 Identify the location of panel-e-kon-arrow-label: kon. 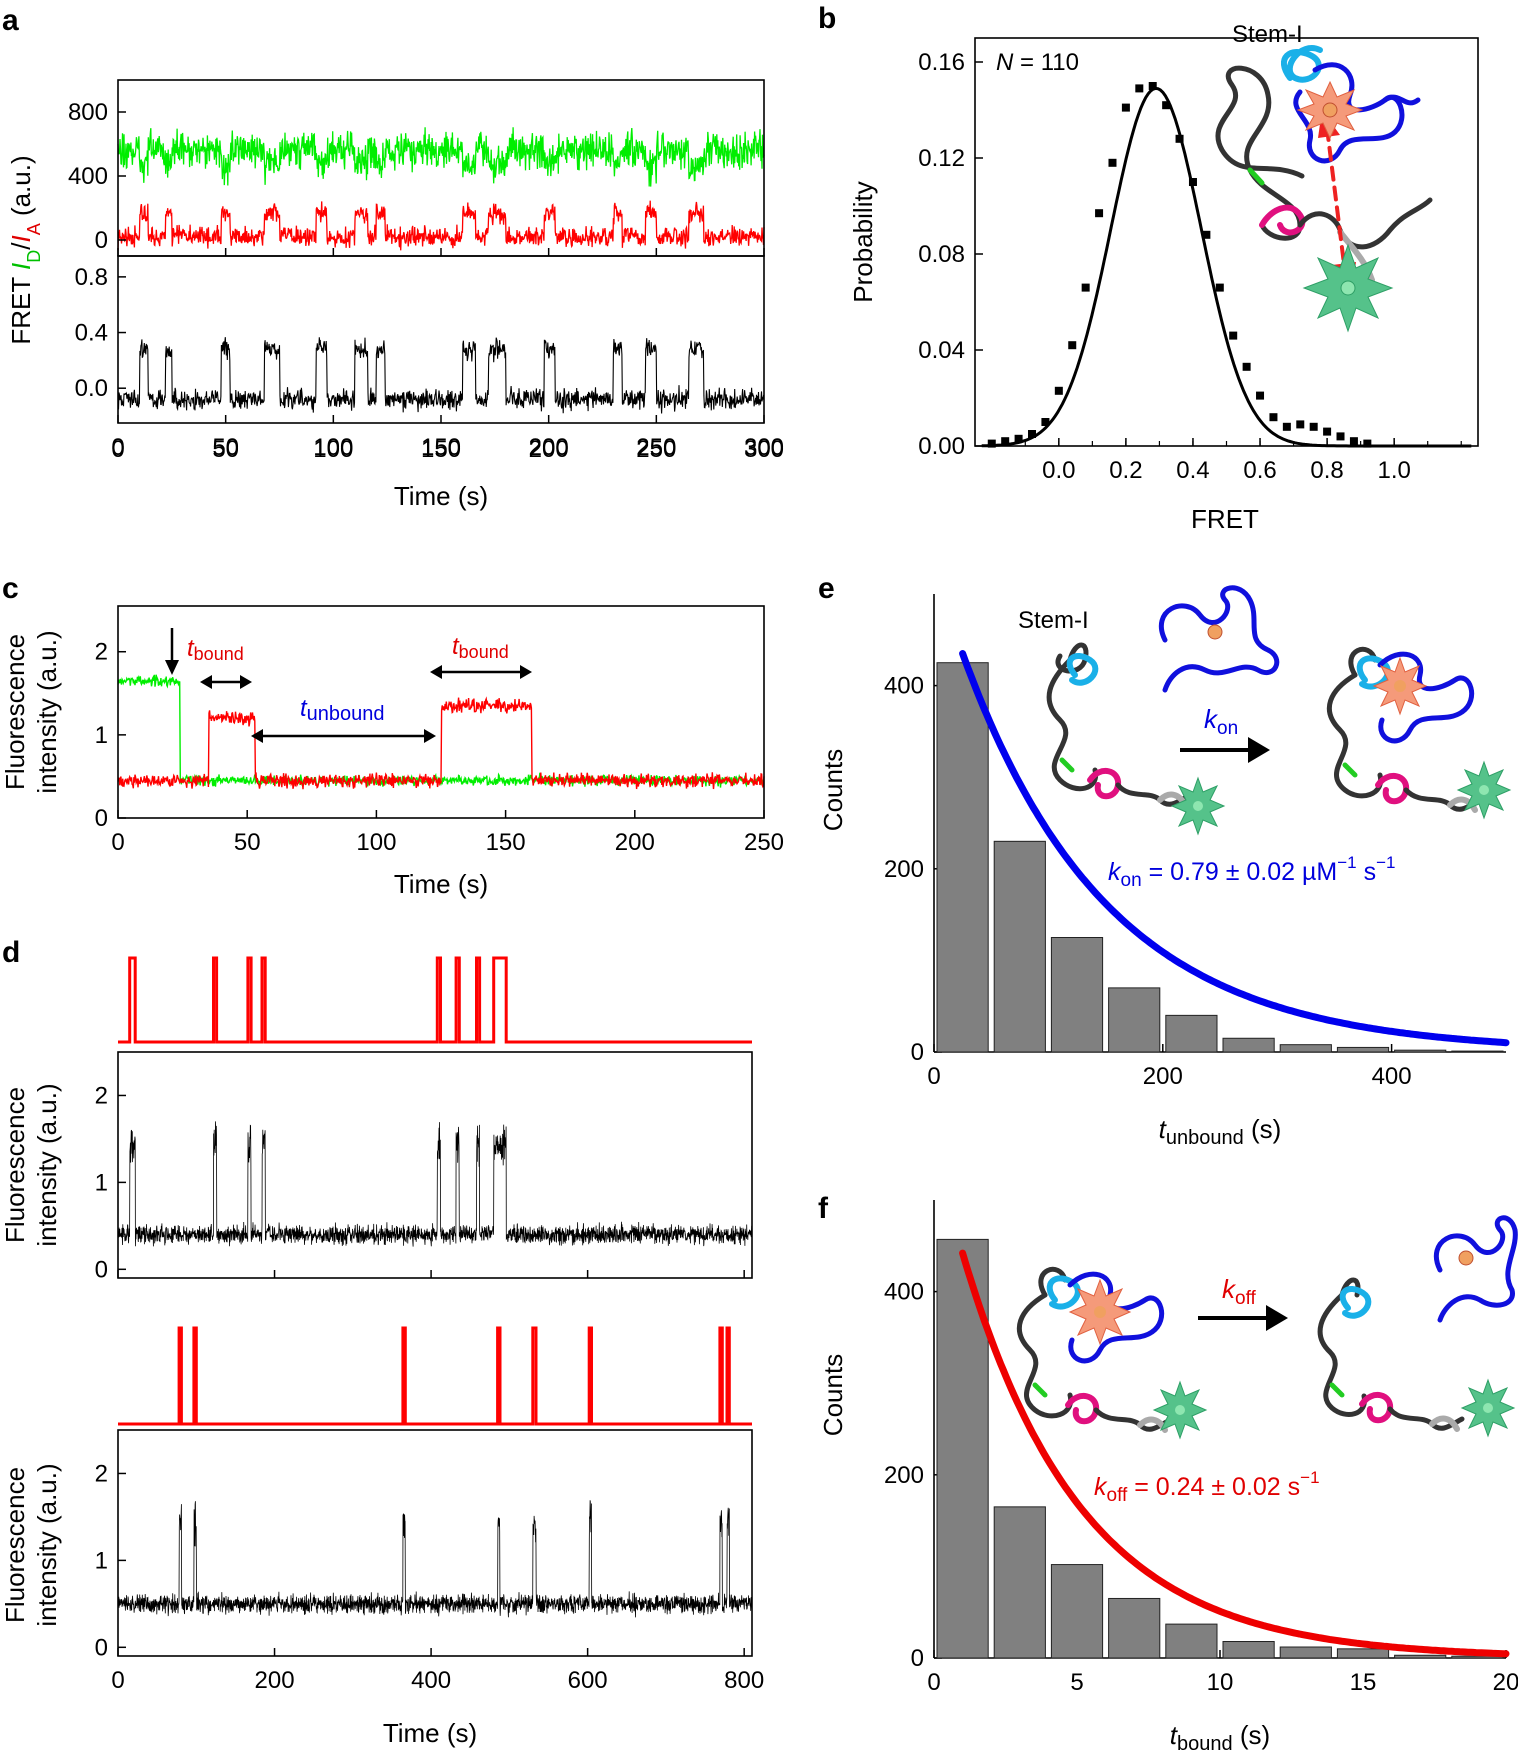
(1221, 721).